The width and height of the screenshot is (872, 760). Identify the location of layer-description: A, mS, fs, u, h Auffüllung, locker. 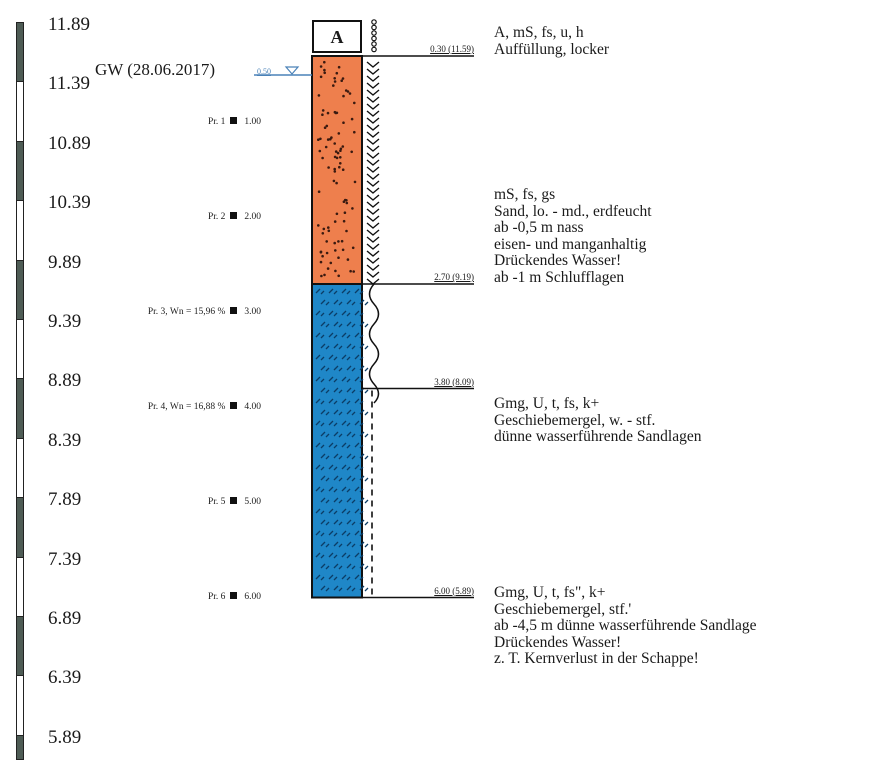
(551, 41).